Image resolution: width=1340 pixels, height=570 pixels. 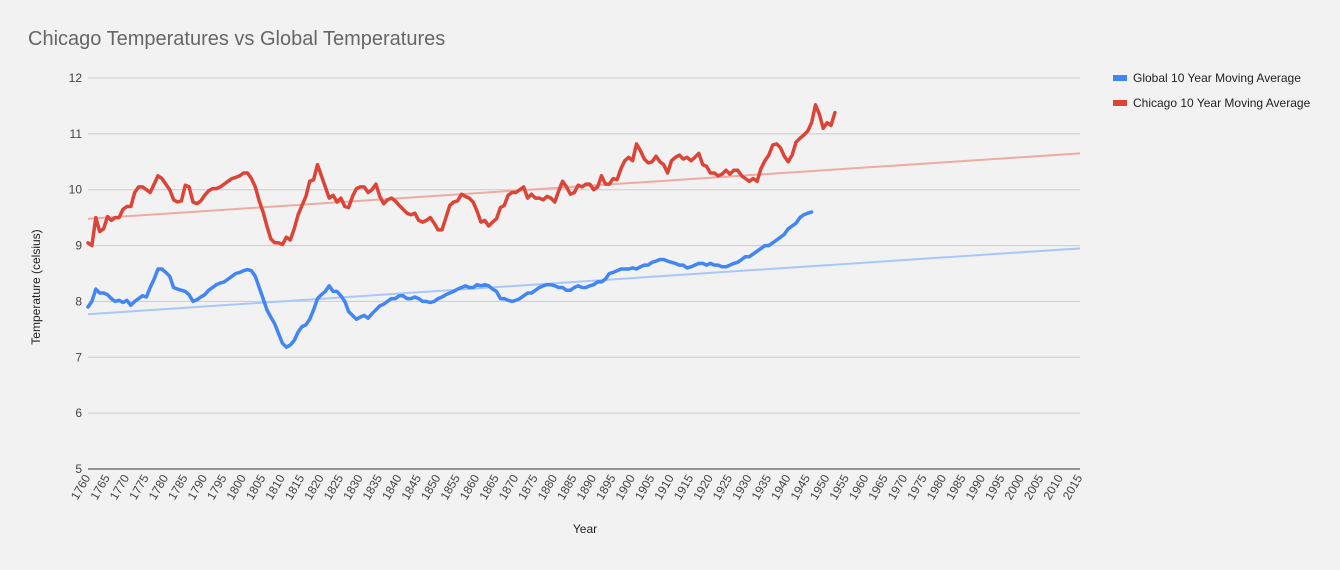 I want to click on y-tick-label: 7, so click(x=78, y=357).